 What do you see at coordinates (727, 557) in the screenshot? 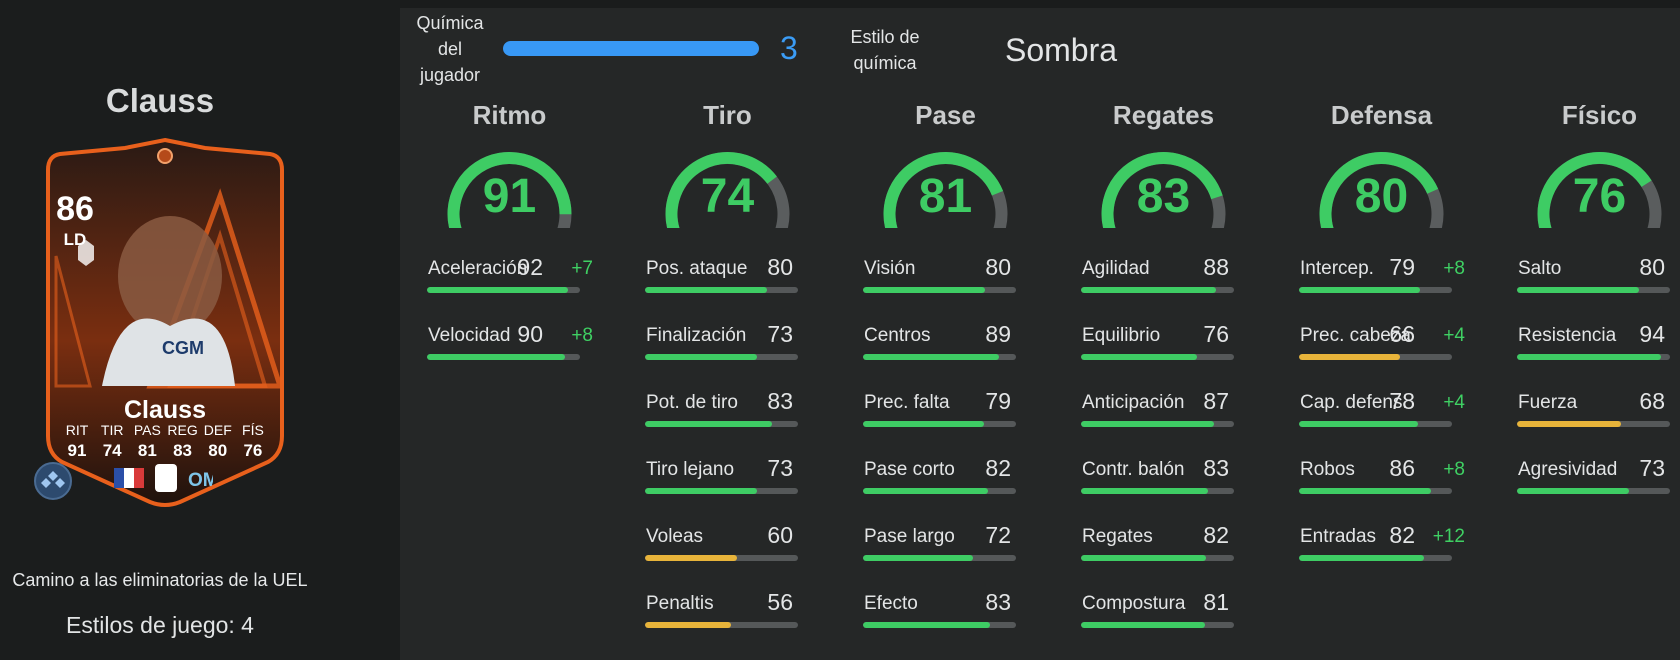
I see `attribute-row-voleas: Voleas 60` at bounding box center [727, 557].